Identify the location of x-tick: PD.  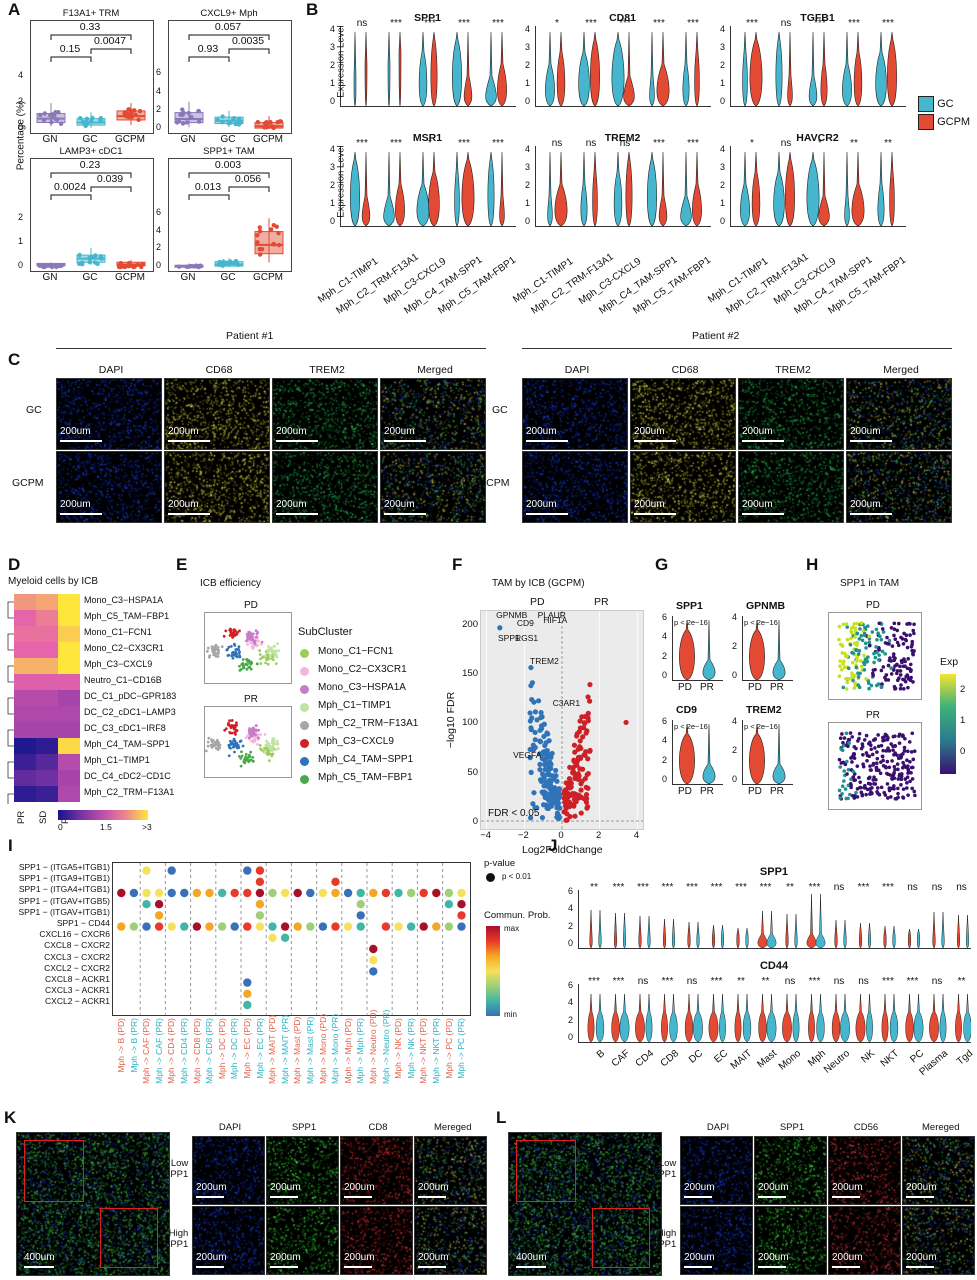
(685, 791).